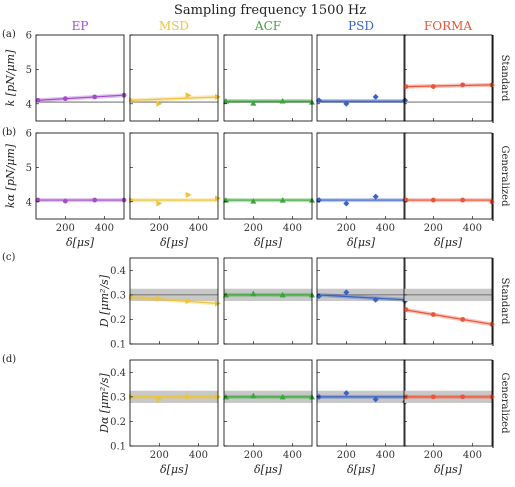 Image resolution: width=515 pixels, height=487 pixels. I want to click on panel-tag: (a), so click(9, 34).